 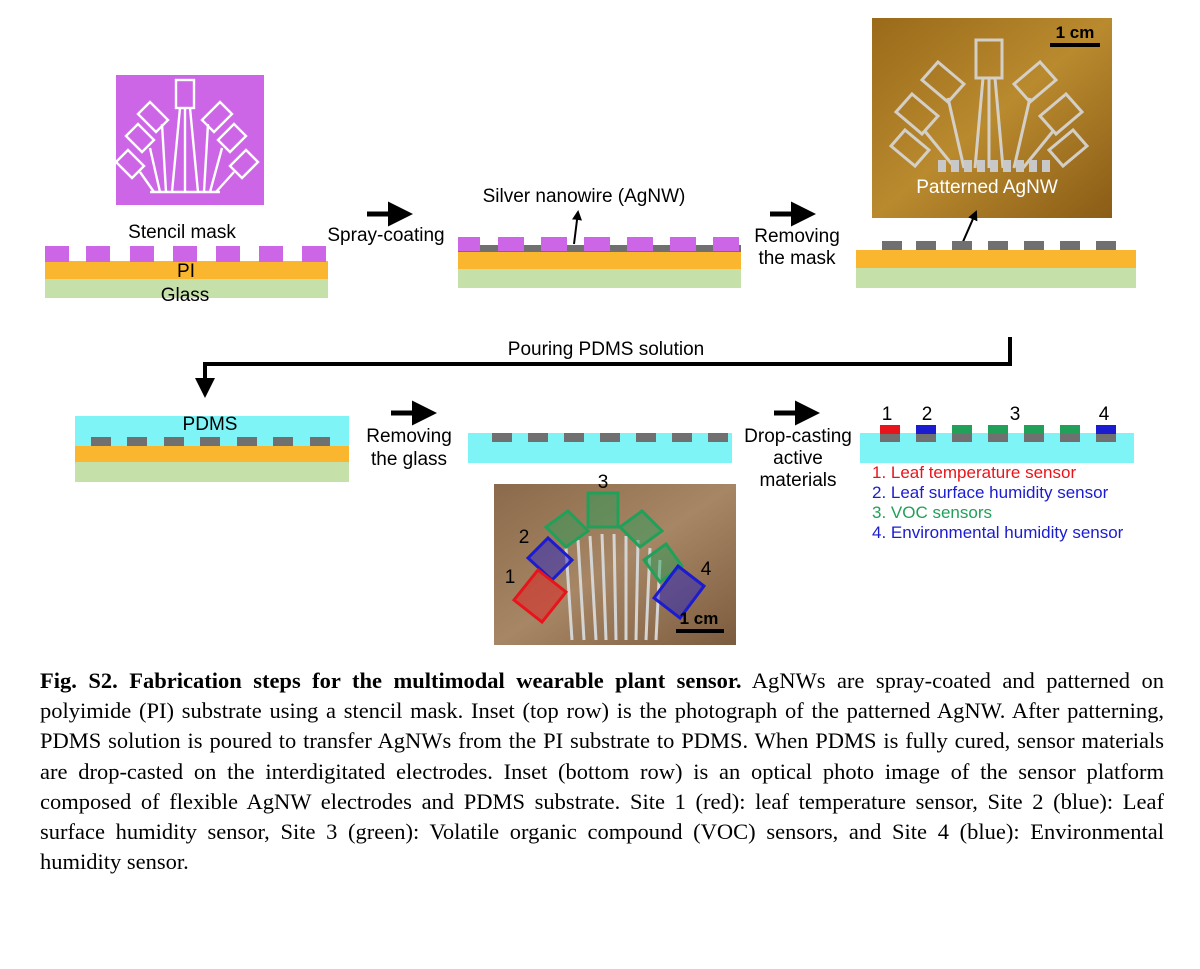 What do you see at coordinates (926, 429) in the screenshot?
I see `site-2-material` at bounding box center [926, 429].